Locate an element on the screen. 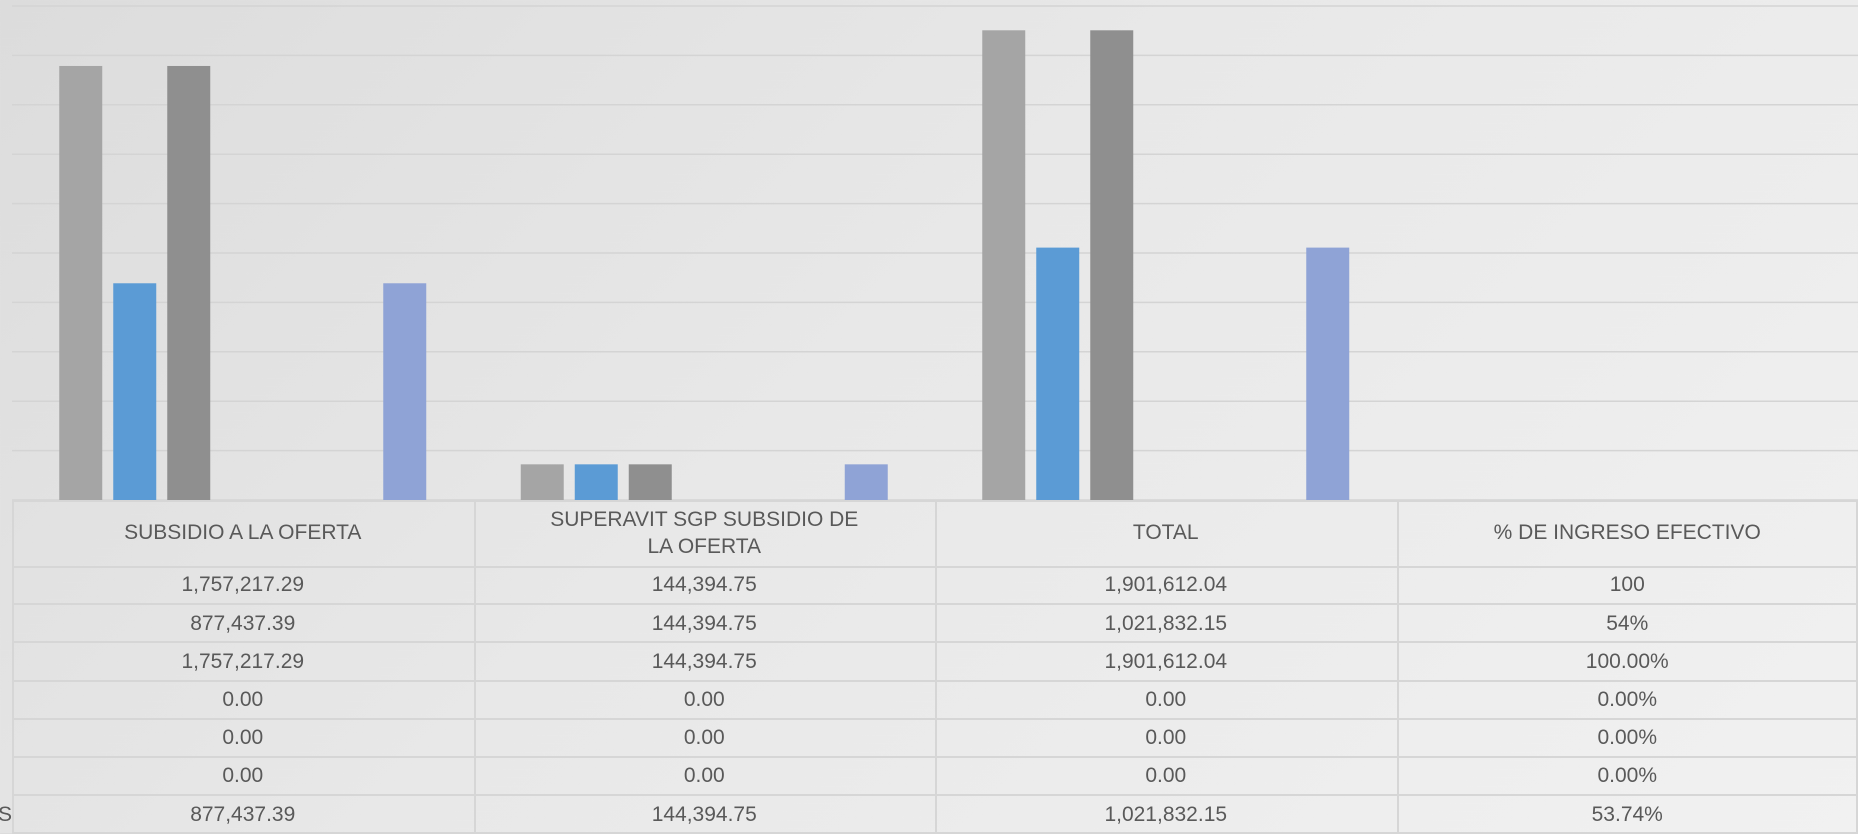 This screenshot has width=1858, height=834. value-cell: 100 is located at coordinates (1627, 585).